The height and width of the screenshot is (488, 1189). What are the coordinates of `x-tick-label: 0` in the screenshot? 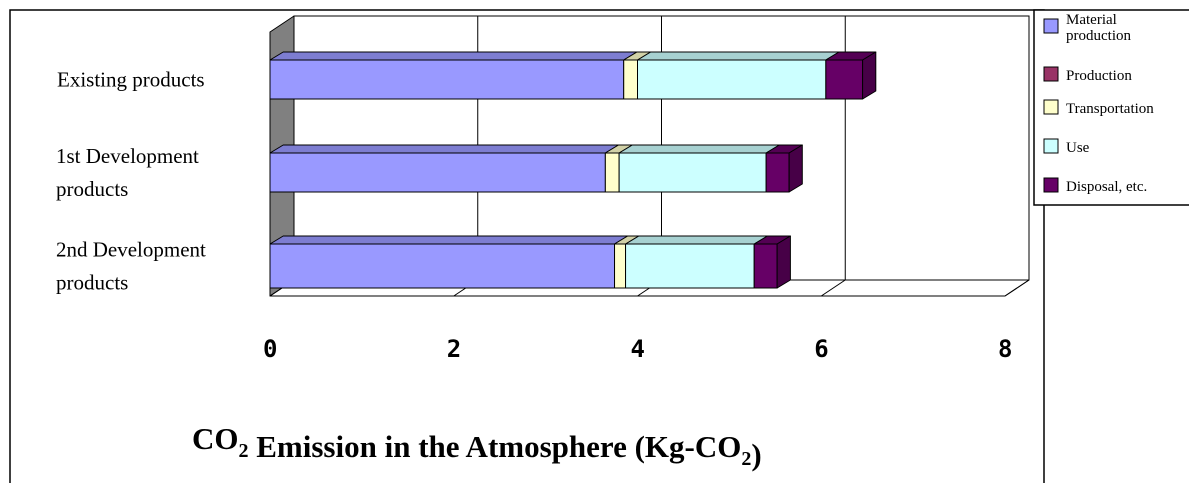 It's located at (270, 349).